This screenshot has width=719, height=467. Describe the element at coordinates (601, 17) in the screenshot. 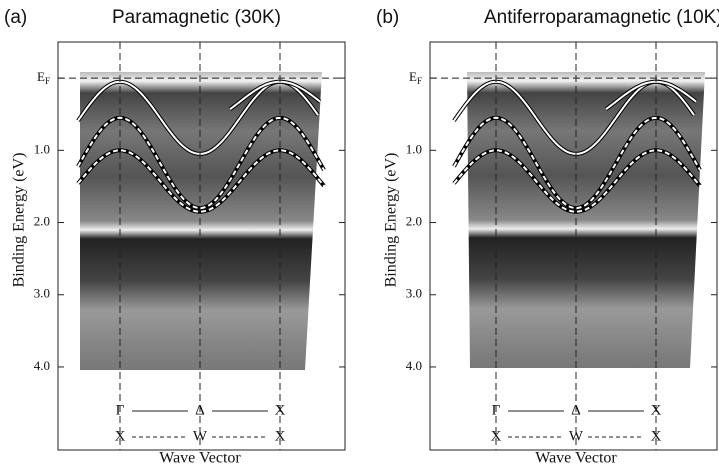

I see `panel-title: Antiferroparamagnetic (10K)` at that location.